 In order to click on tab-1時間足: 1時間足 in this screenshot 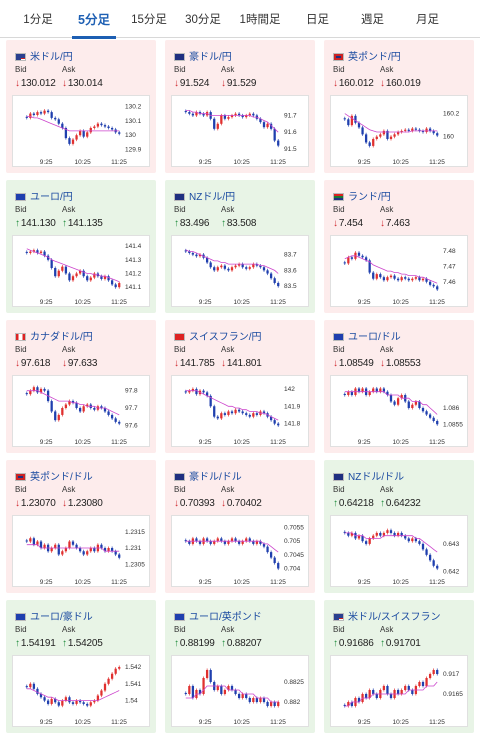, I will do `click(260, 19)`.